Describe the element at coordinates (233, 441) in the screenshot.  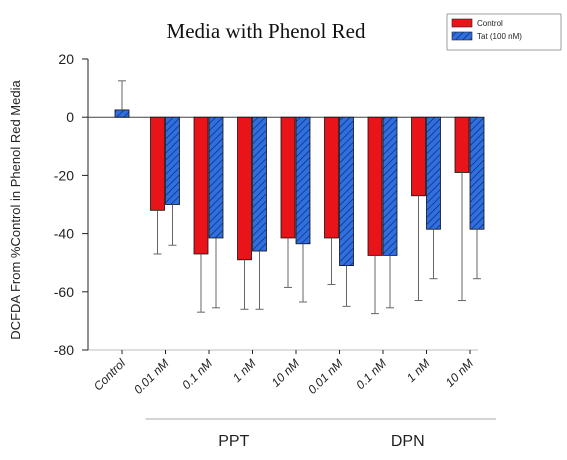
I see `group-label: PPT` at that location.